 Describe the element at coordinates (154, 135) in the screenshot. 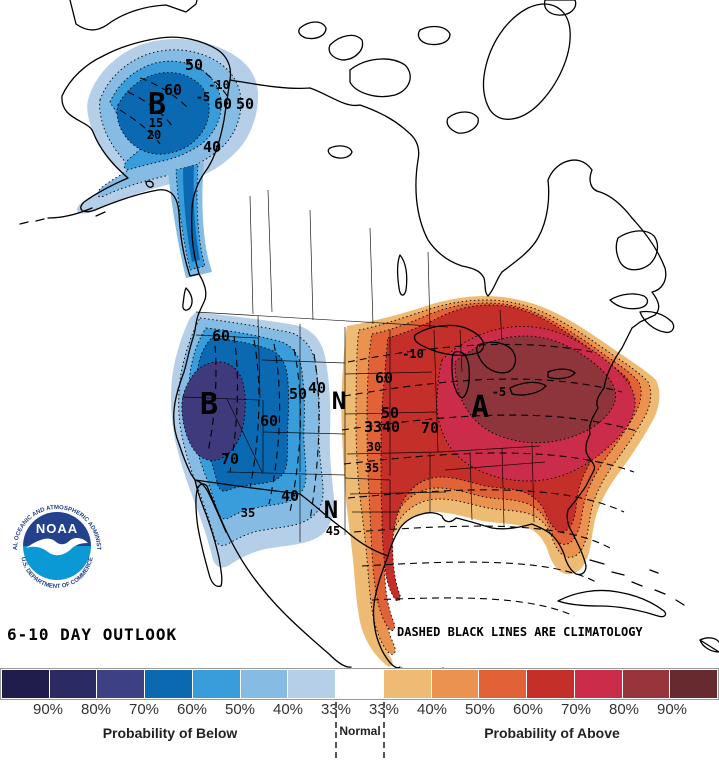

I see `map-label-20: 20` at that location.